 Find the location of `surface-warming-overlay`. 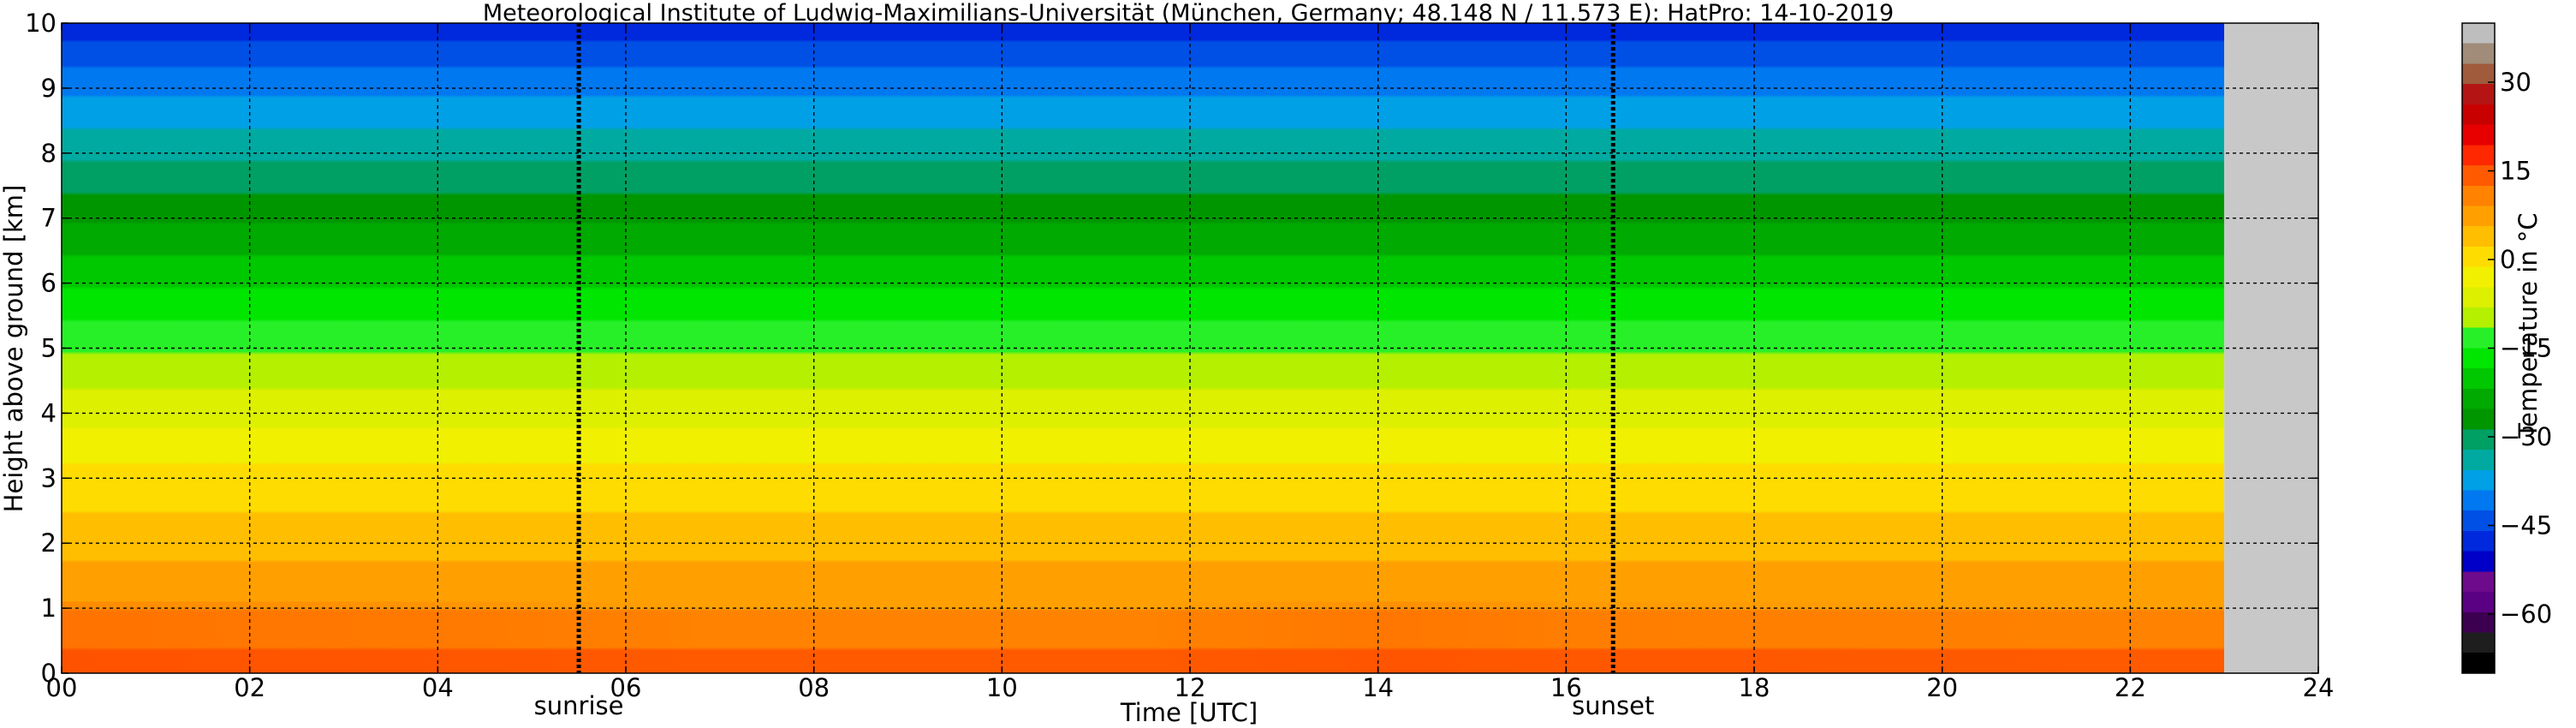

surface-warming-overlay is located at coordinates (1143, 637).